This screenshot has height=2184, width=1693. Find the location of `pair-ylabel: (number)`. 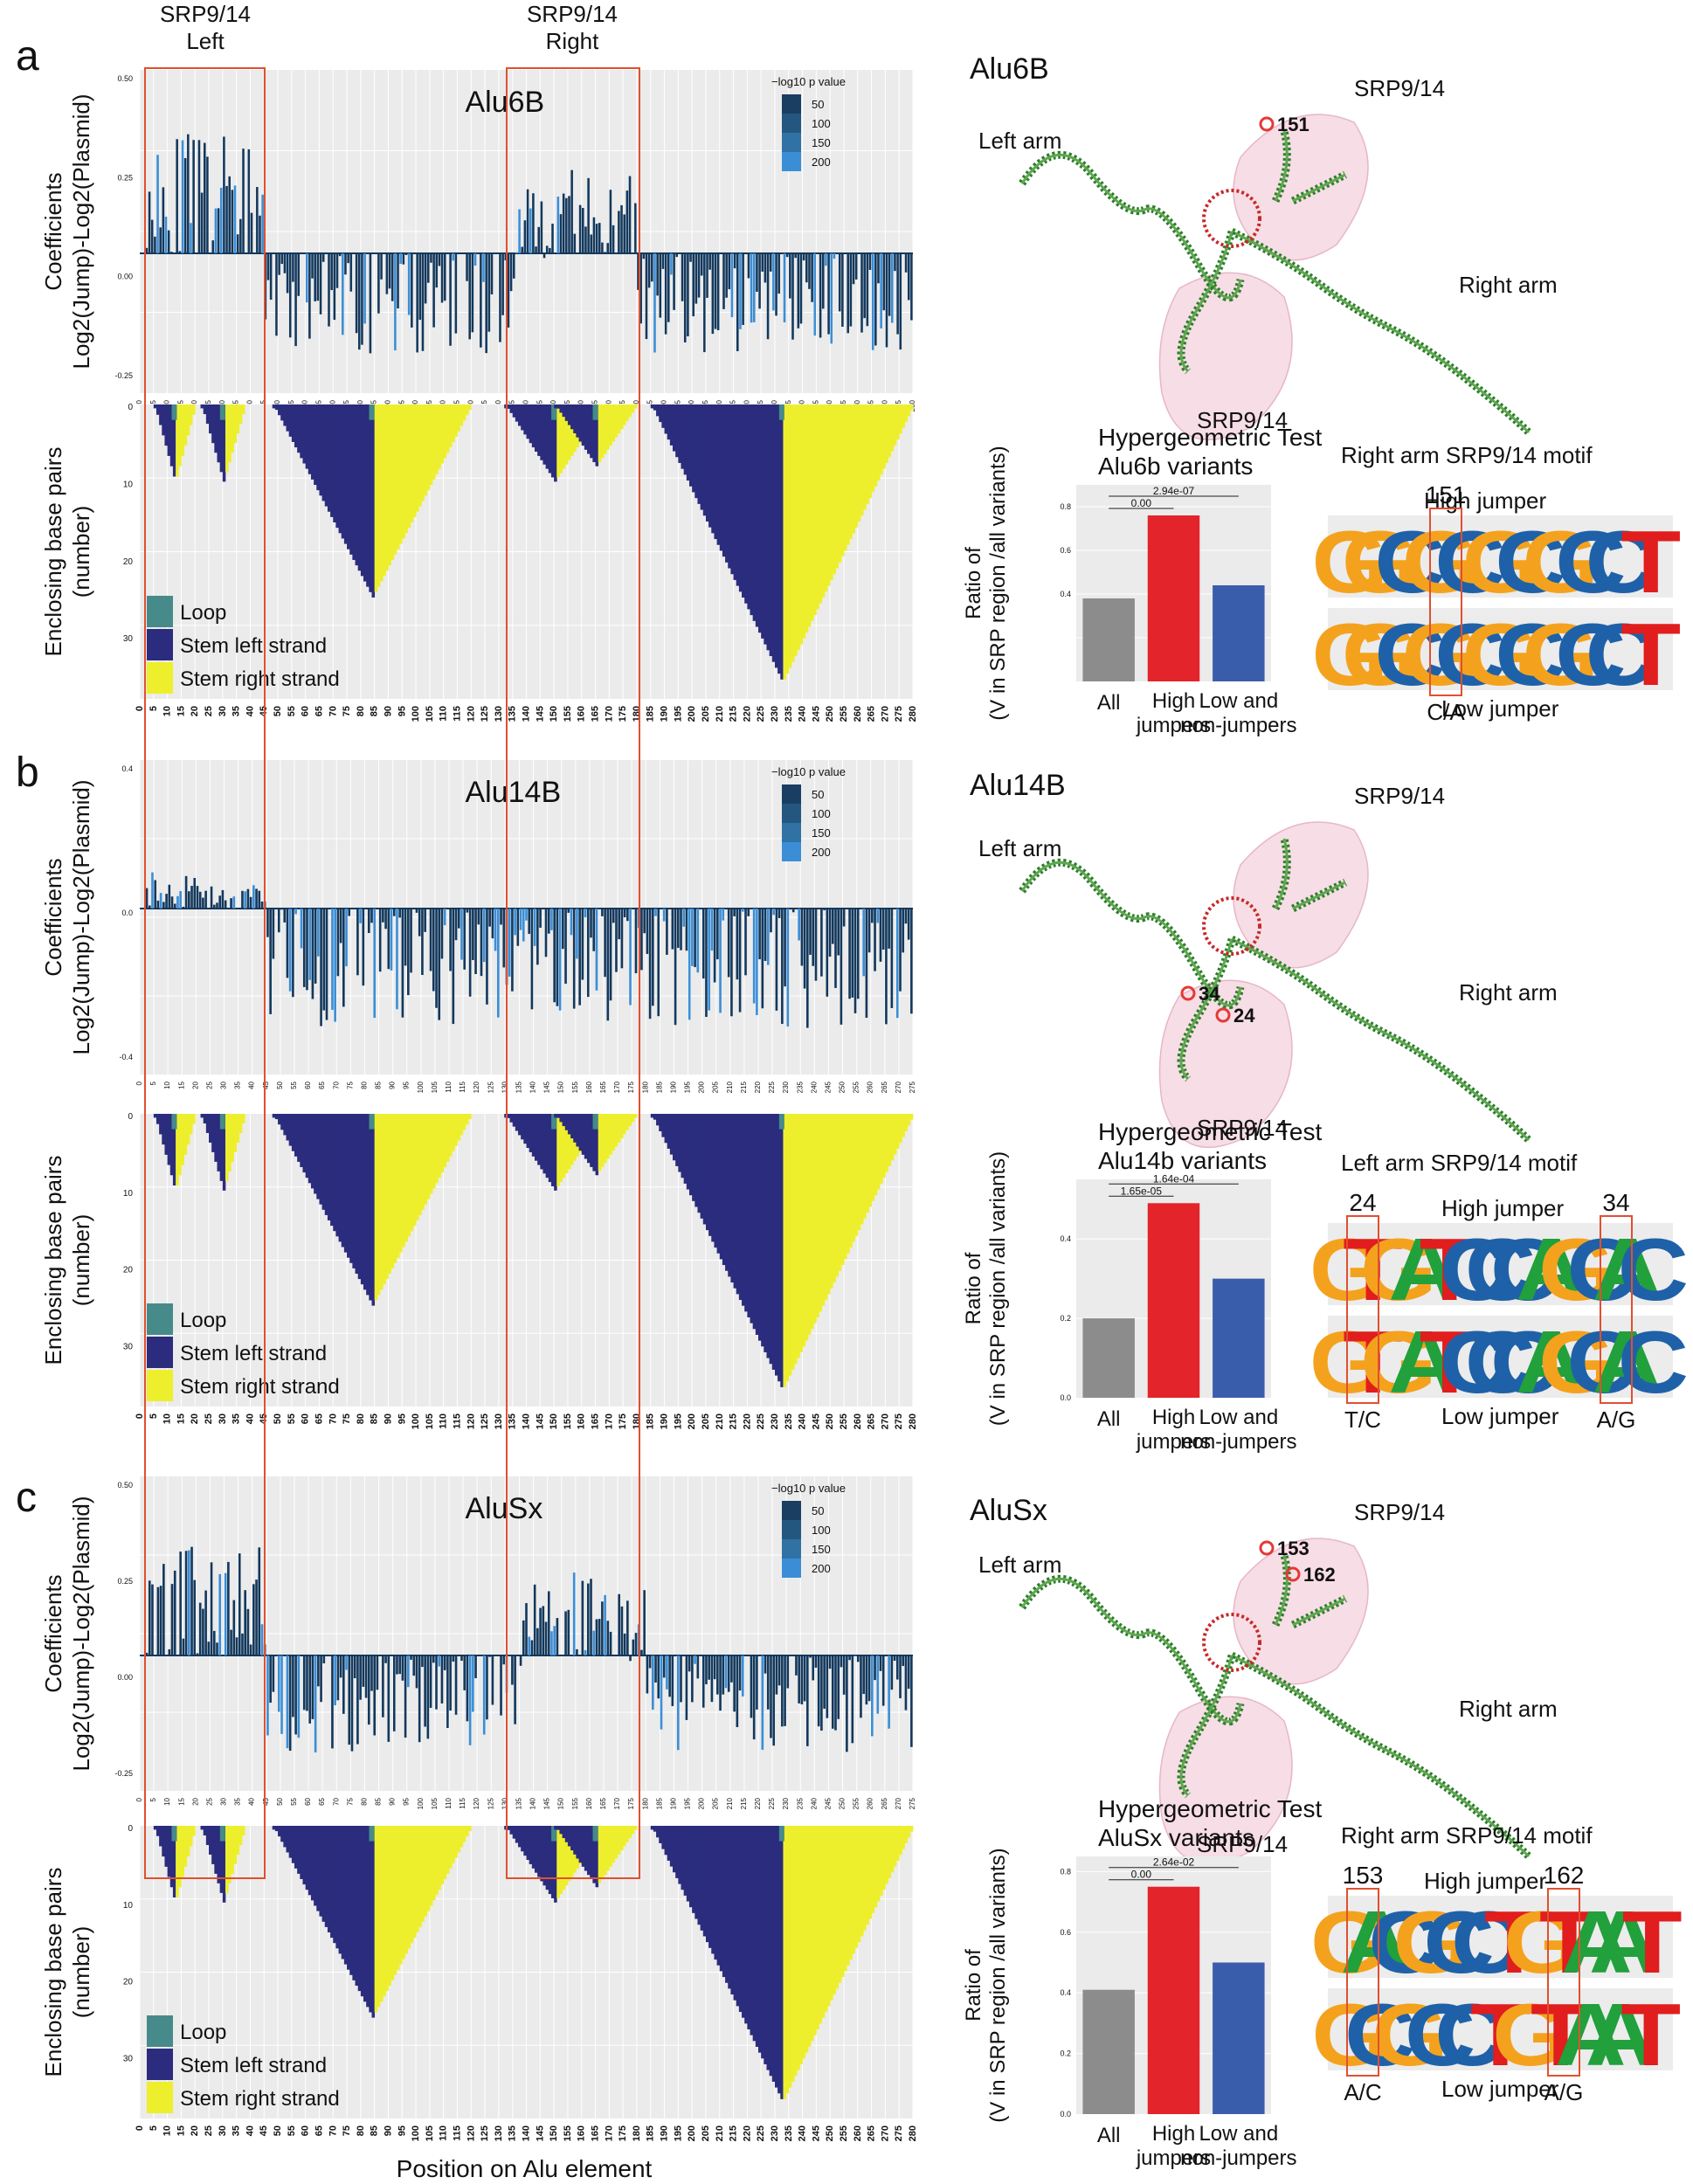

pair-ylabel: (number) is located at coordinates (81, 1260).